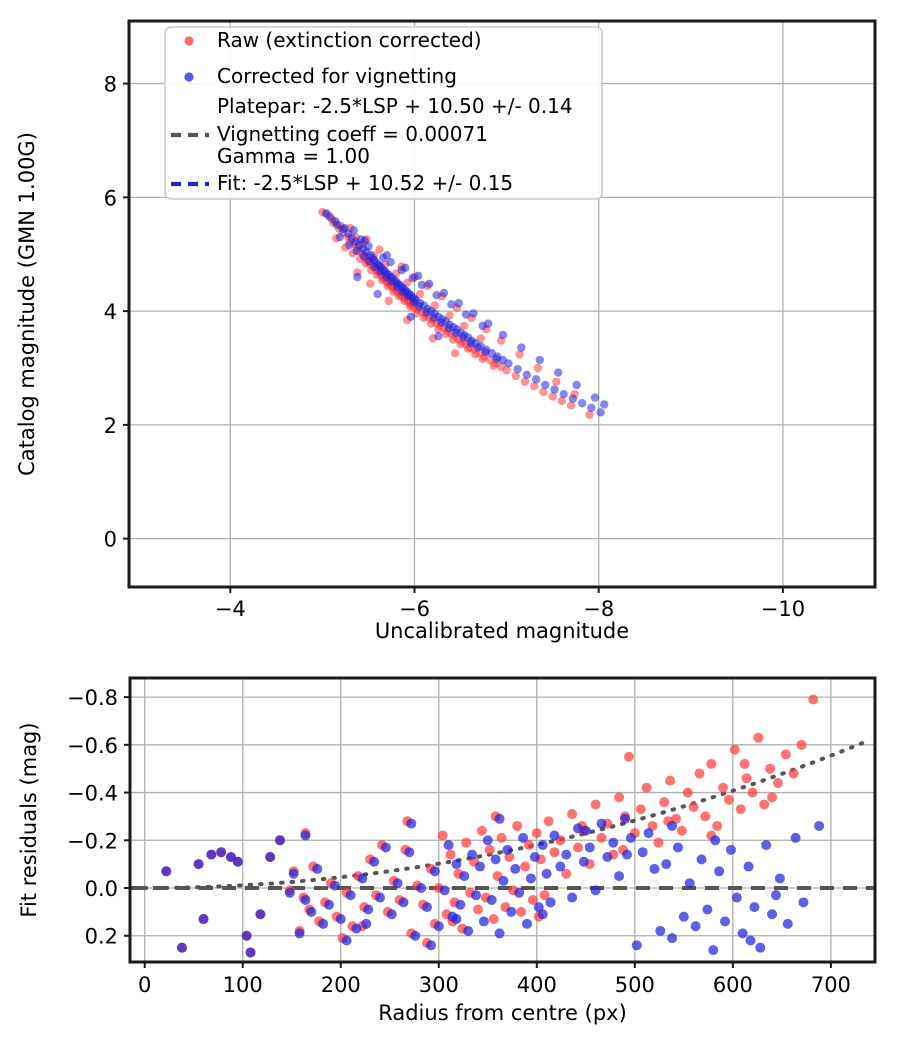  I want to click on y-tick-label: −0.8, so click(92, 698).